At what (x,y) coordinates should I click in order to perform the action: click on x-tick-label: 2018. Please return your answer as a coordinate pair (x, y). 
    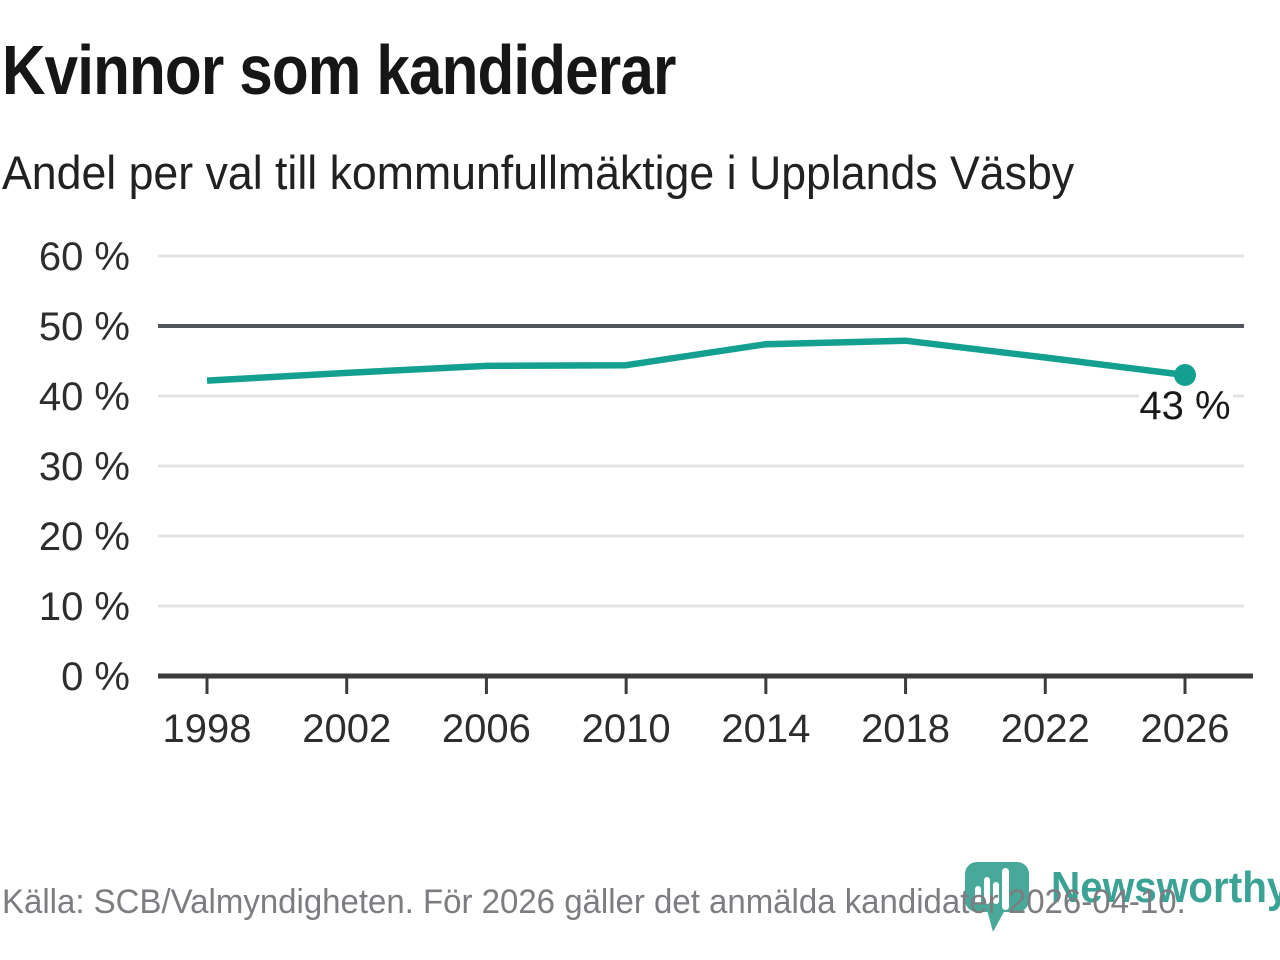
    Looking at the image, I should click on (905, 729).